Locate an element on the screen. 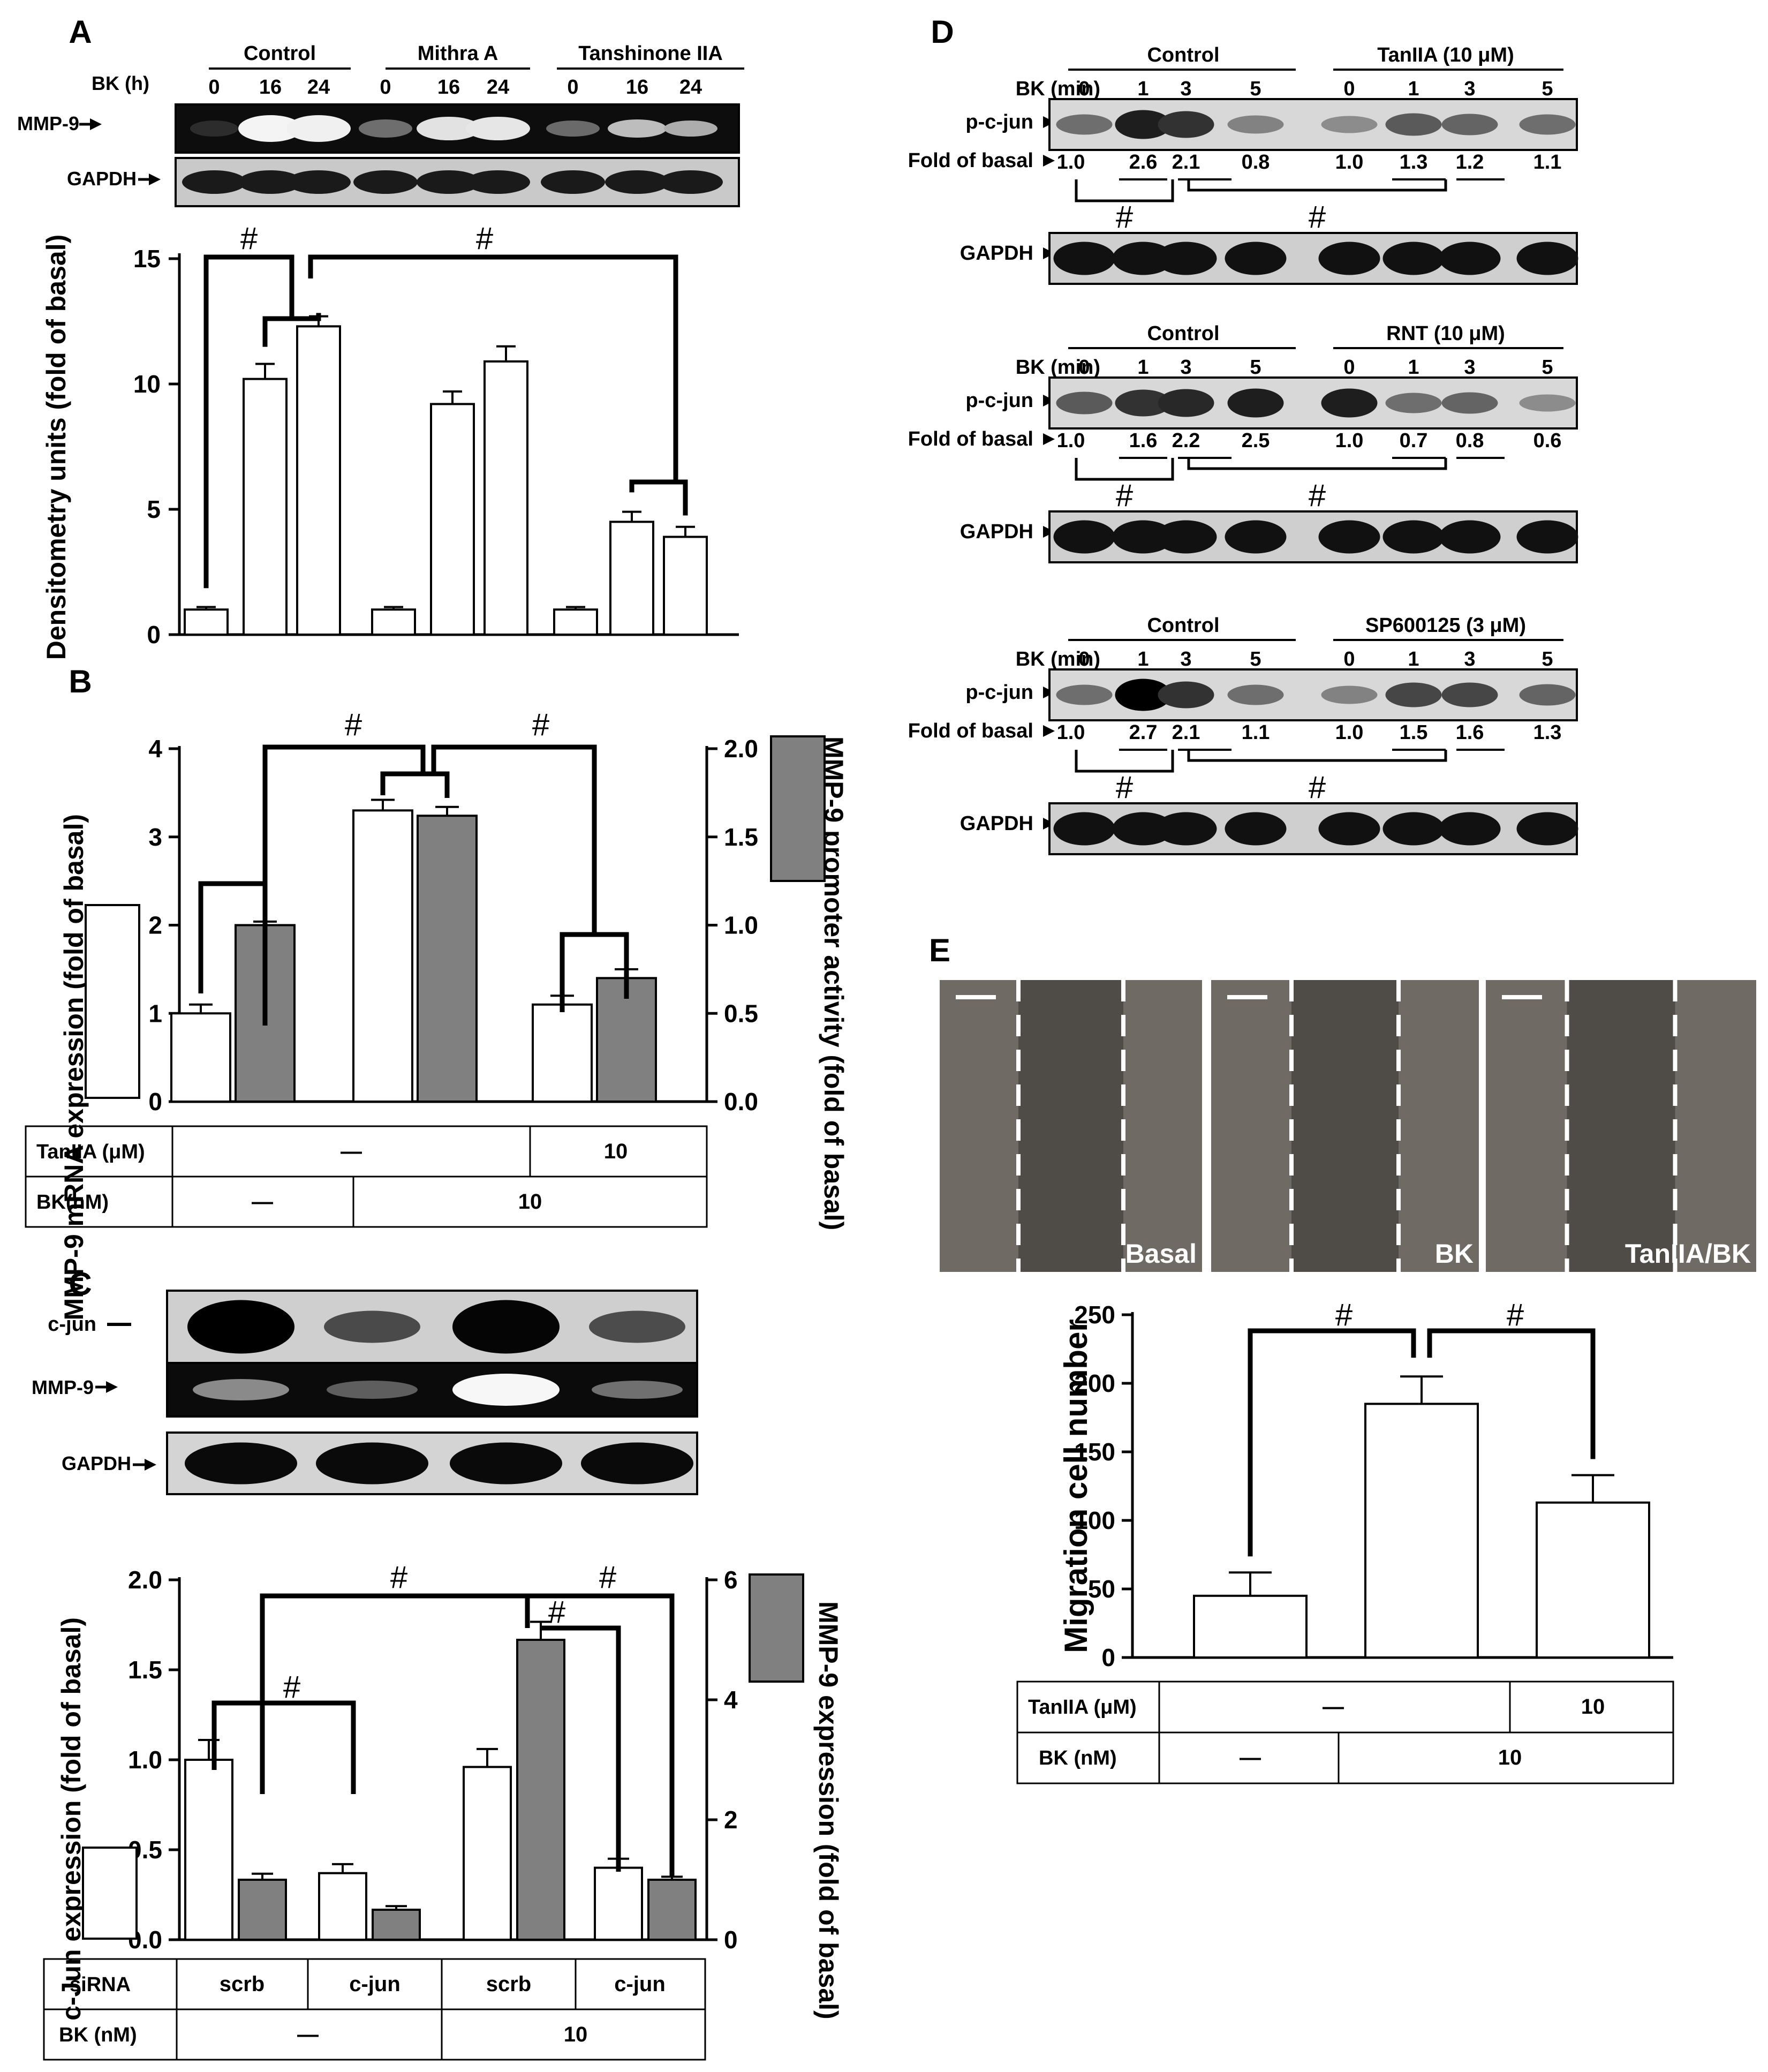 The width and height of the screenshot is (1768, 2072). fold-label: Fold of basal is located at coordinates (971, 160).